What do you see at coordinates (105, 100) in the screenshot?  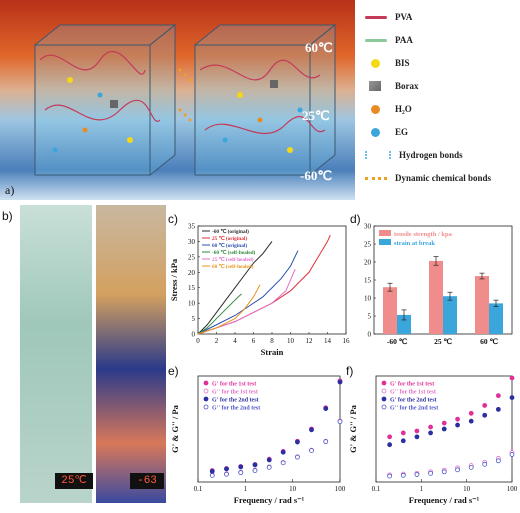 I see `network-cube-left` at bounding box center [105, 100].